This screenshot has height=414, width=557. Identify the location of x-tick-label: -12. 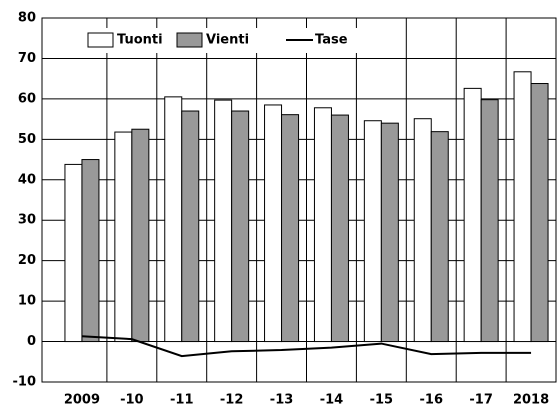
(232, 400).